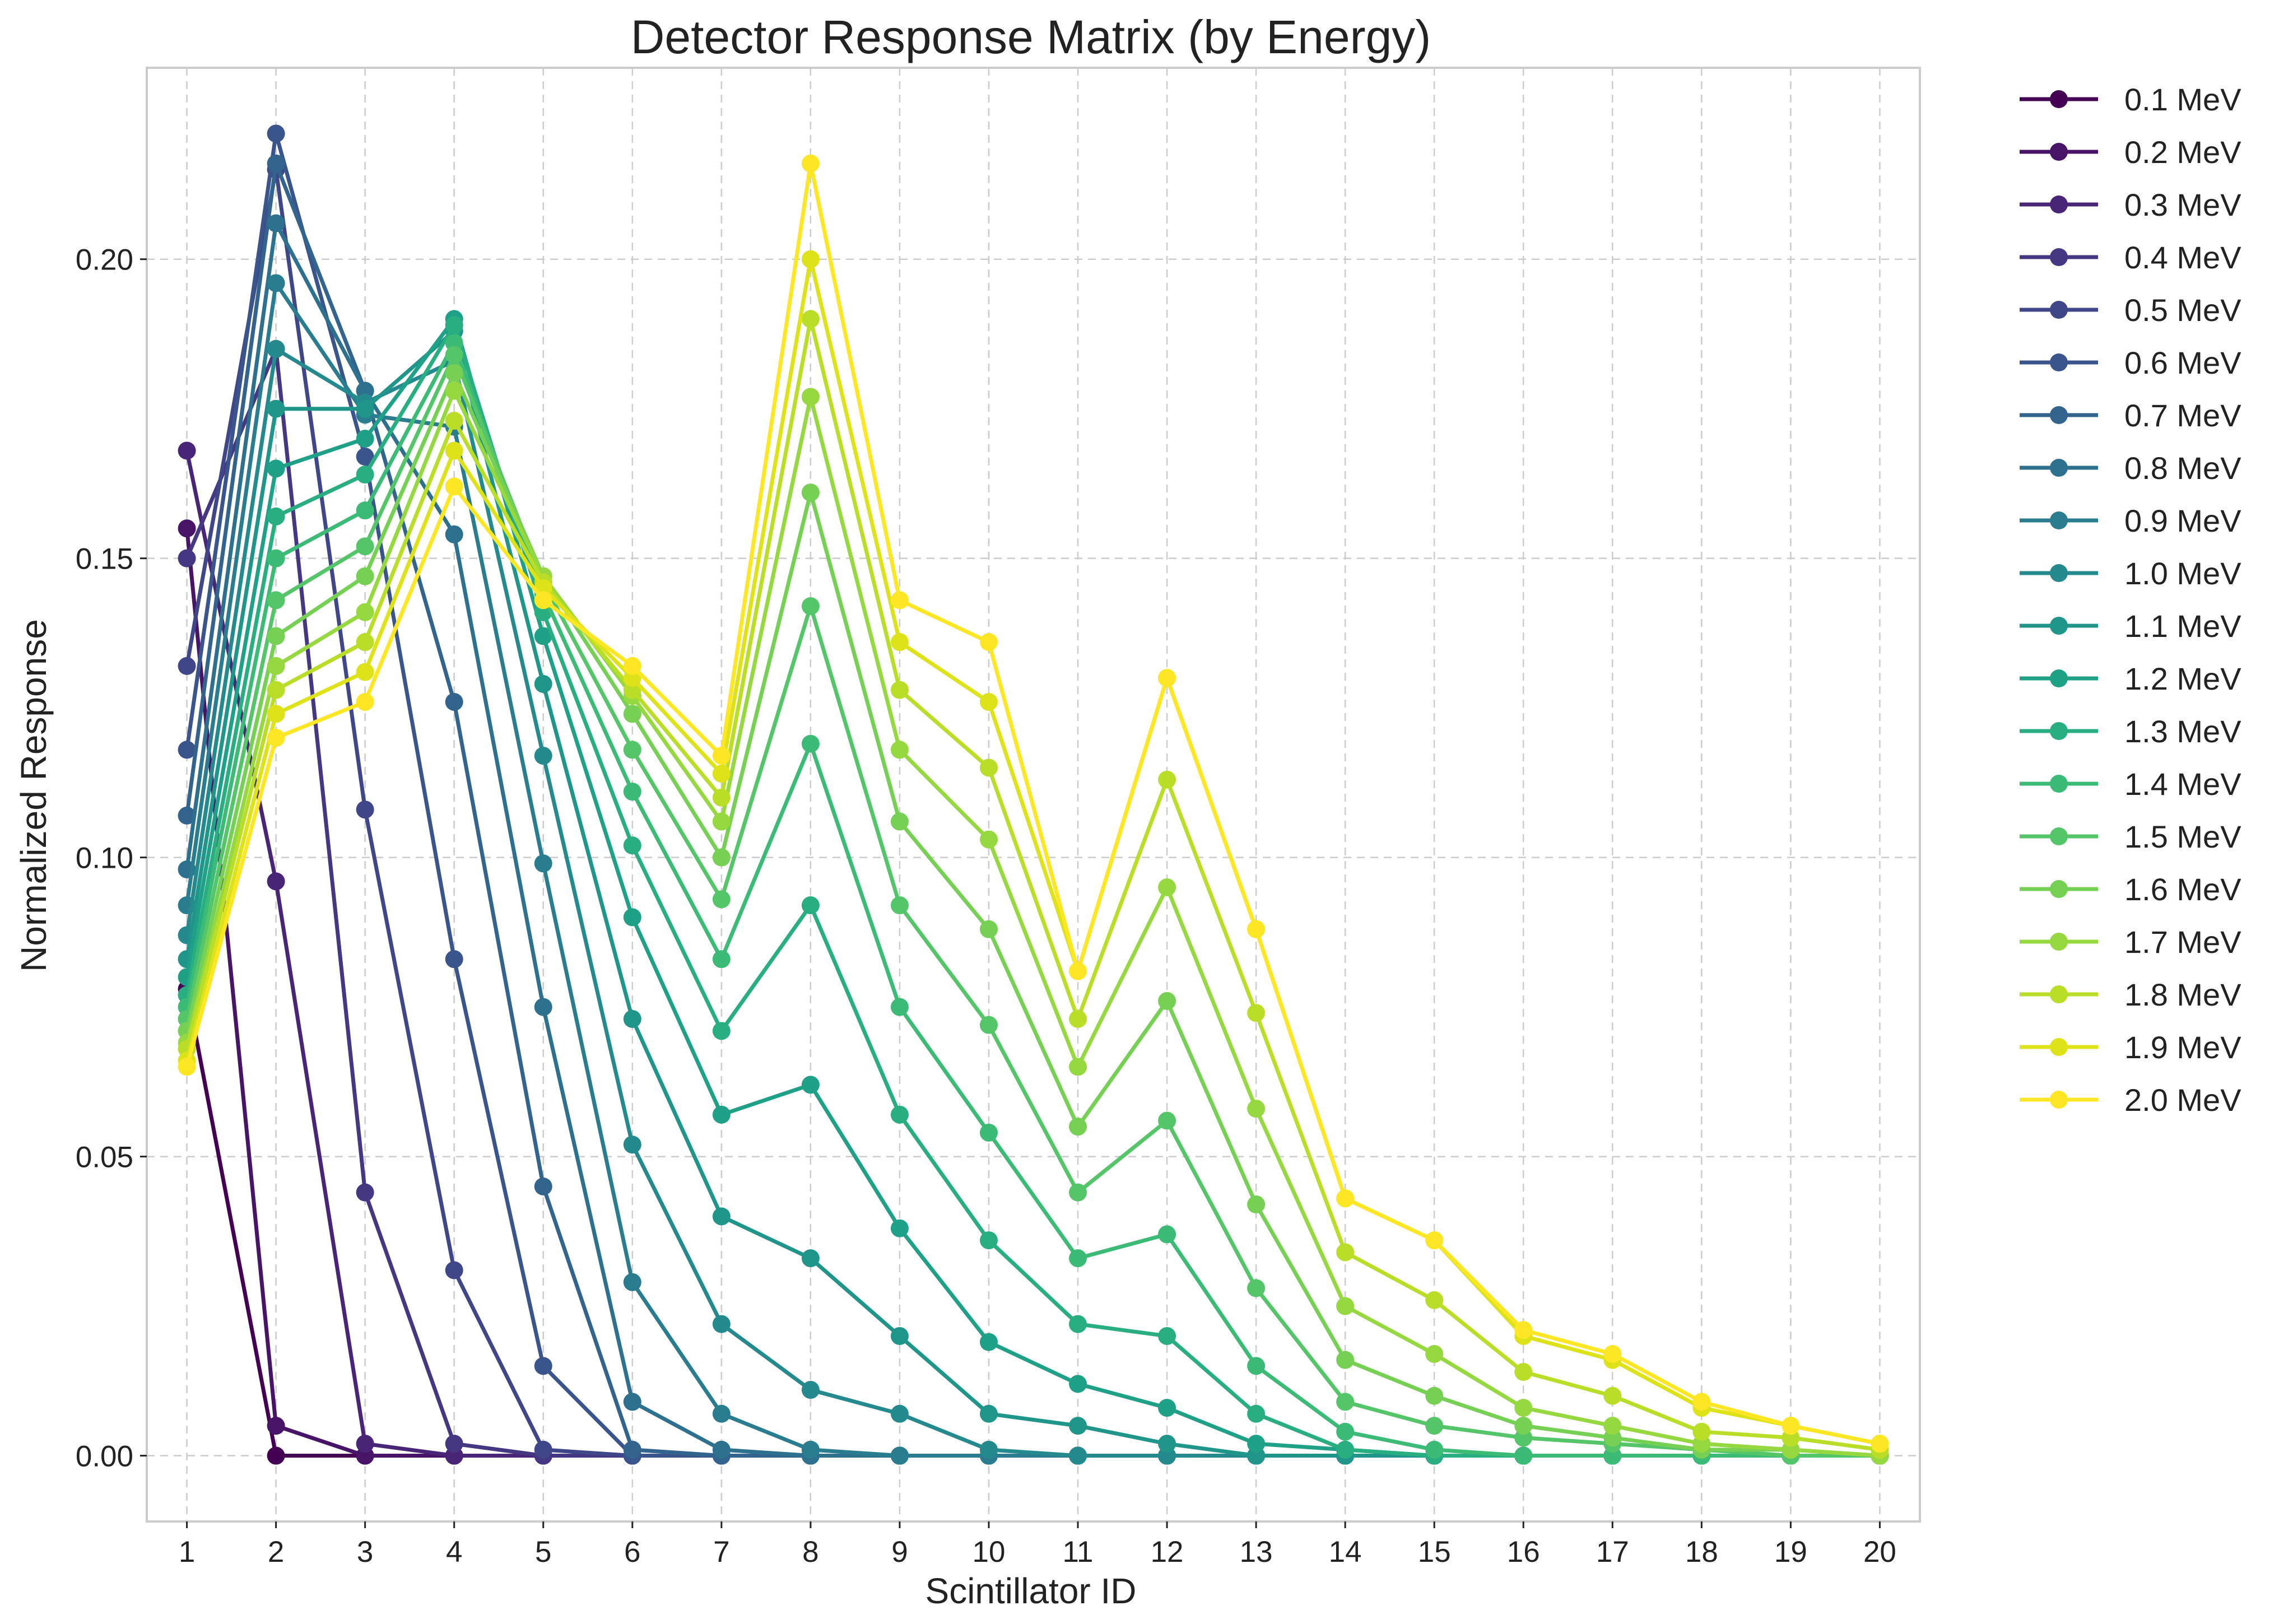  What do you see at coordinates (1078, 1552) in the screenshot?
I see `x-tick-label: 11` at bounding box center [1078, 1552].